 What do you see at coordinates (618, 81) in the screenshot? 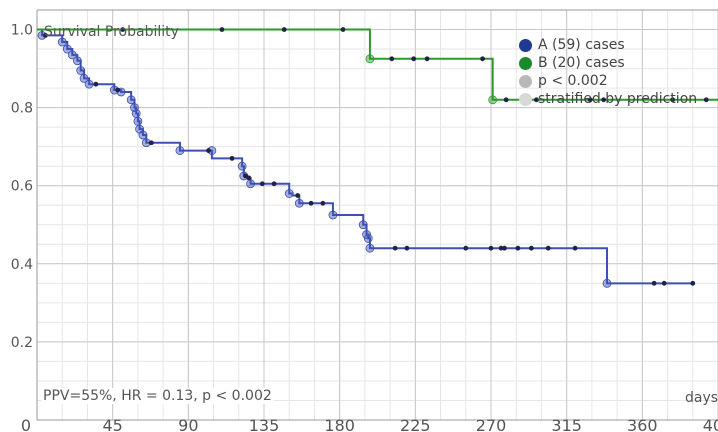
I see `legend-item-p: p < 0.002` at bounding box center [618, 81].